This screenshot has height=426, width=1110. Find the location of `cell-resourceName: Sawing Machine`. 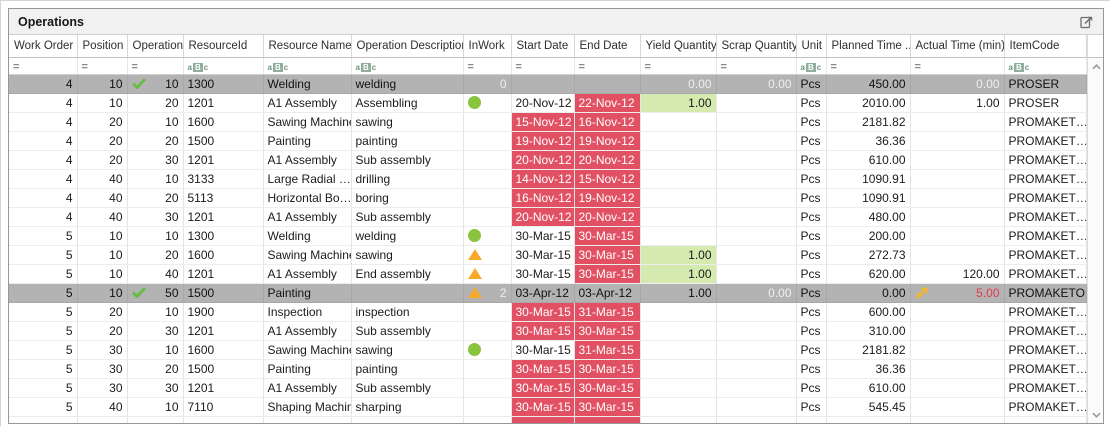

cell-resourceName: Sawing Machine is located at coordinates (307, 255).